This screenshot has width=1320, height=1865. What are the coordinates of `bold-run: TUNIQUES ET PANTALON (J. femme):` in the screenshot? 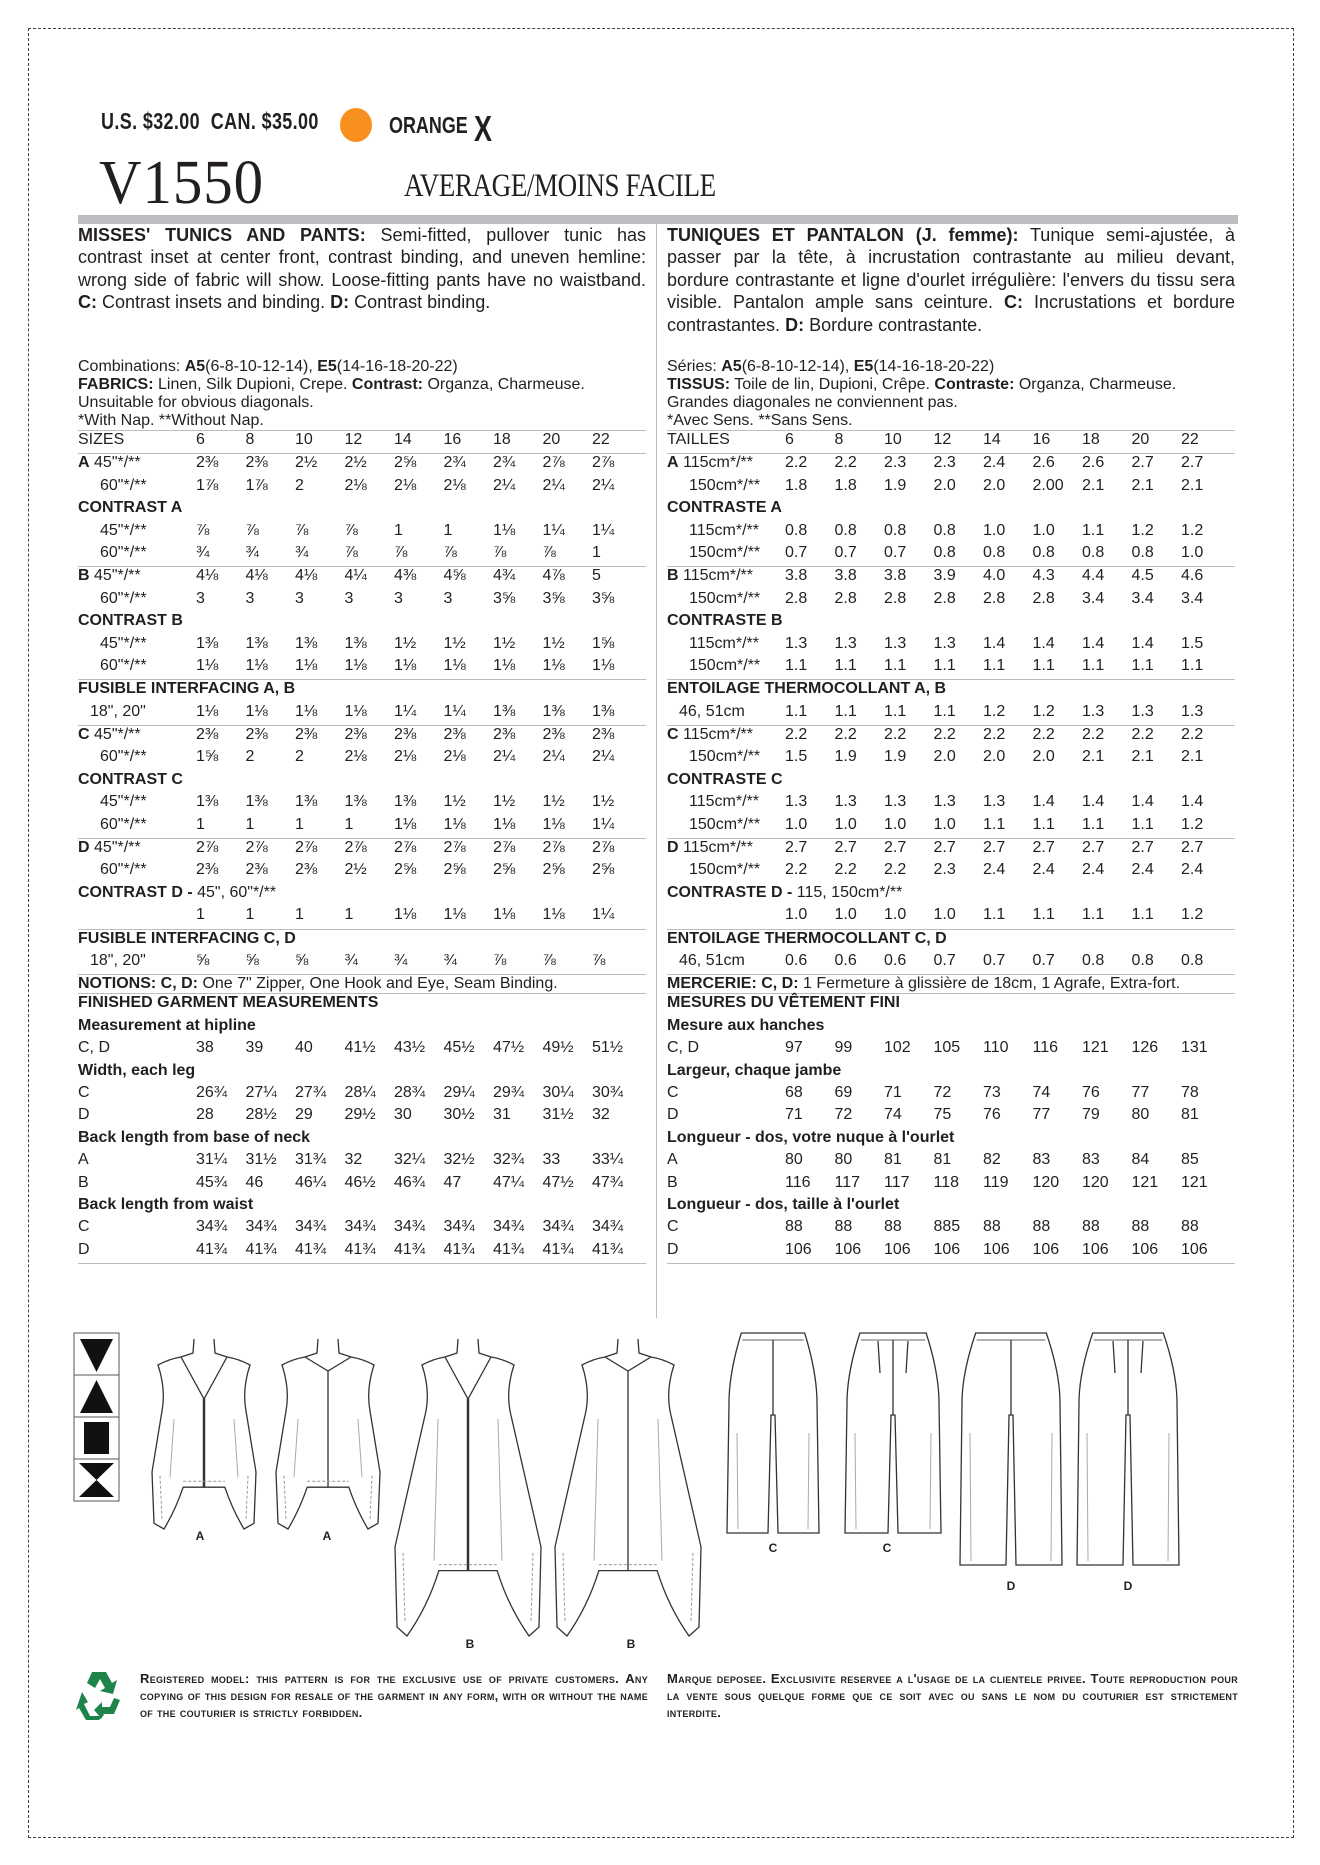 It's located at (843, 235).